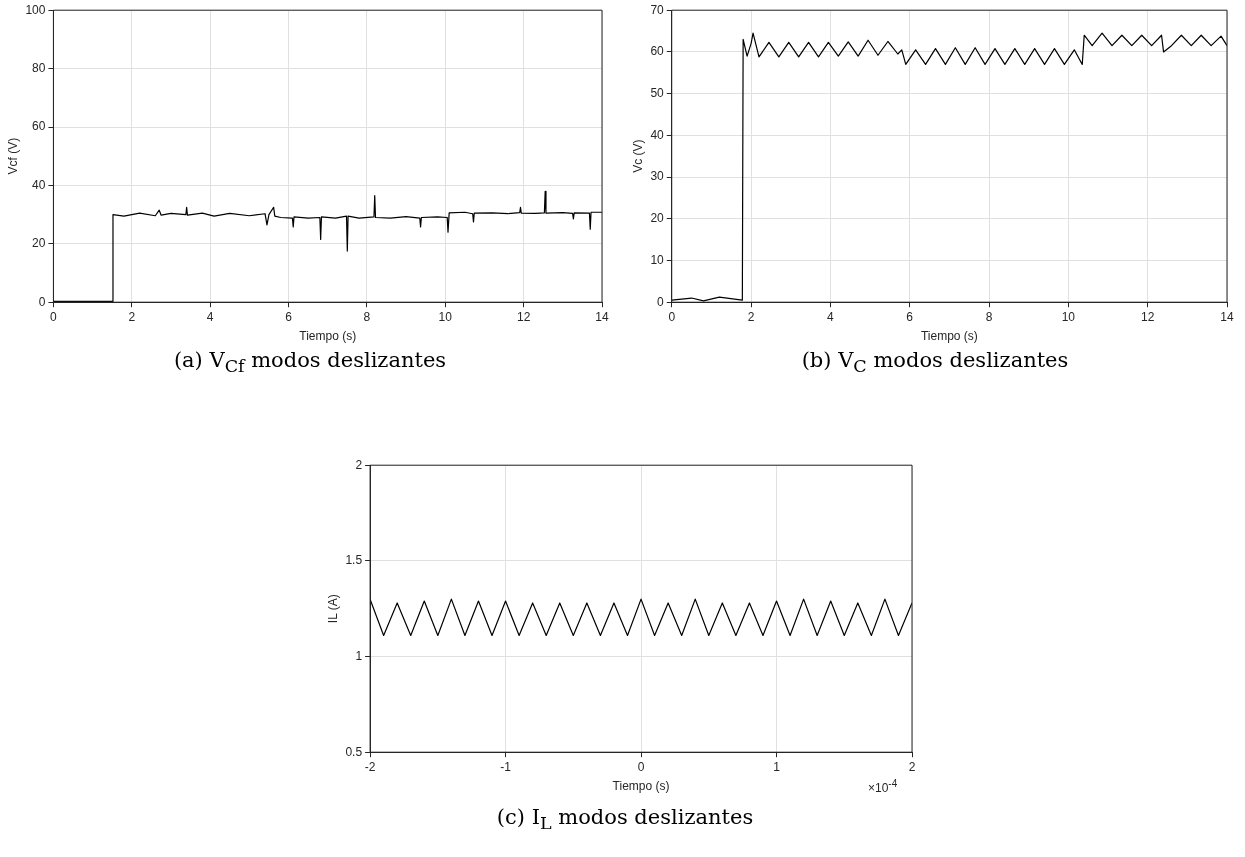  Describe the element at coordinates (637, 156) in the screenshot. I see `y-axis-title: Vc (V)` at that location.